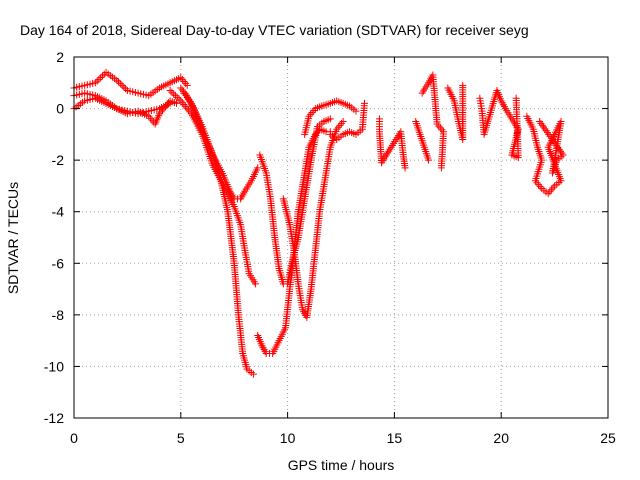 Image resolution: width=640 pixels, height=480 pixels. What do you see at coordinates (58, 315) in the screenshot?
I see `y-tick-label: -8` at bounding box center [58, 315].